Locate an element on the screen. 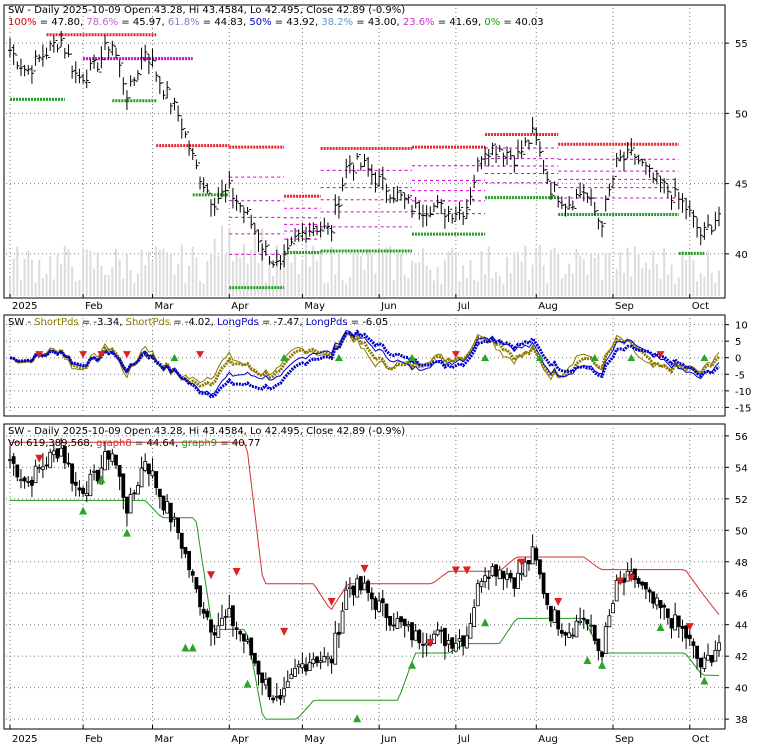  x-tick-label: May is located at coordinates (314, 306).